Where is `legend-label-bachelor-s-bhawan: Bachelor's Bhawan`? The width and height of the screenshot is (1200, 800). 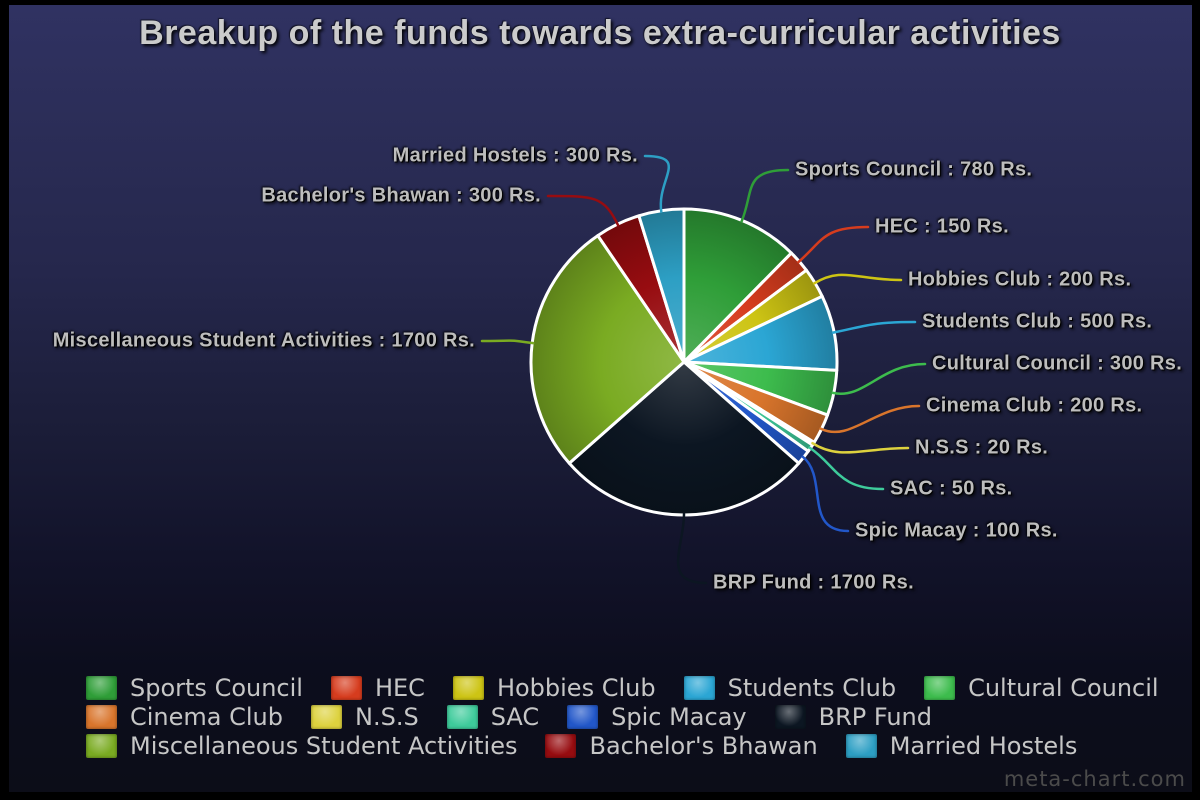
legend-label-bachelor-s-bhawan: Bachelor's Bhawan is located at coordinates (703, 745).